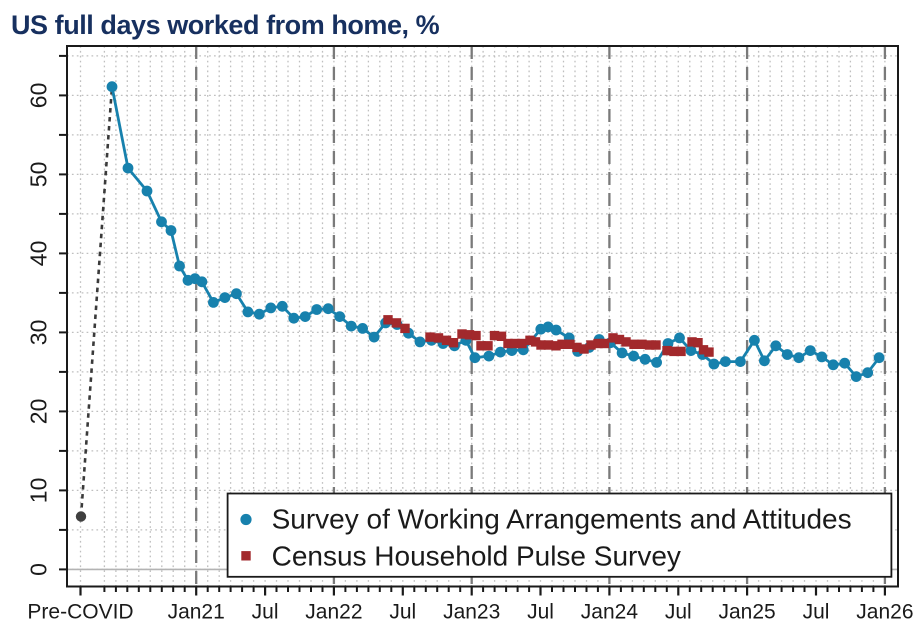 The image size is (924, 637). I want to click on svg-text: Pre-COVID, so click(80, 612).